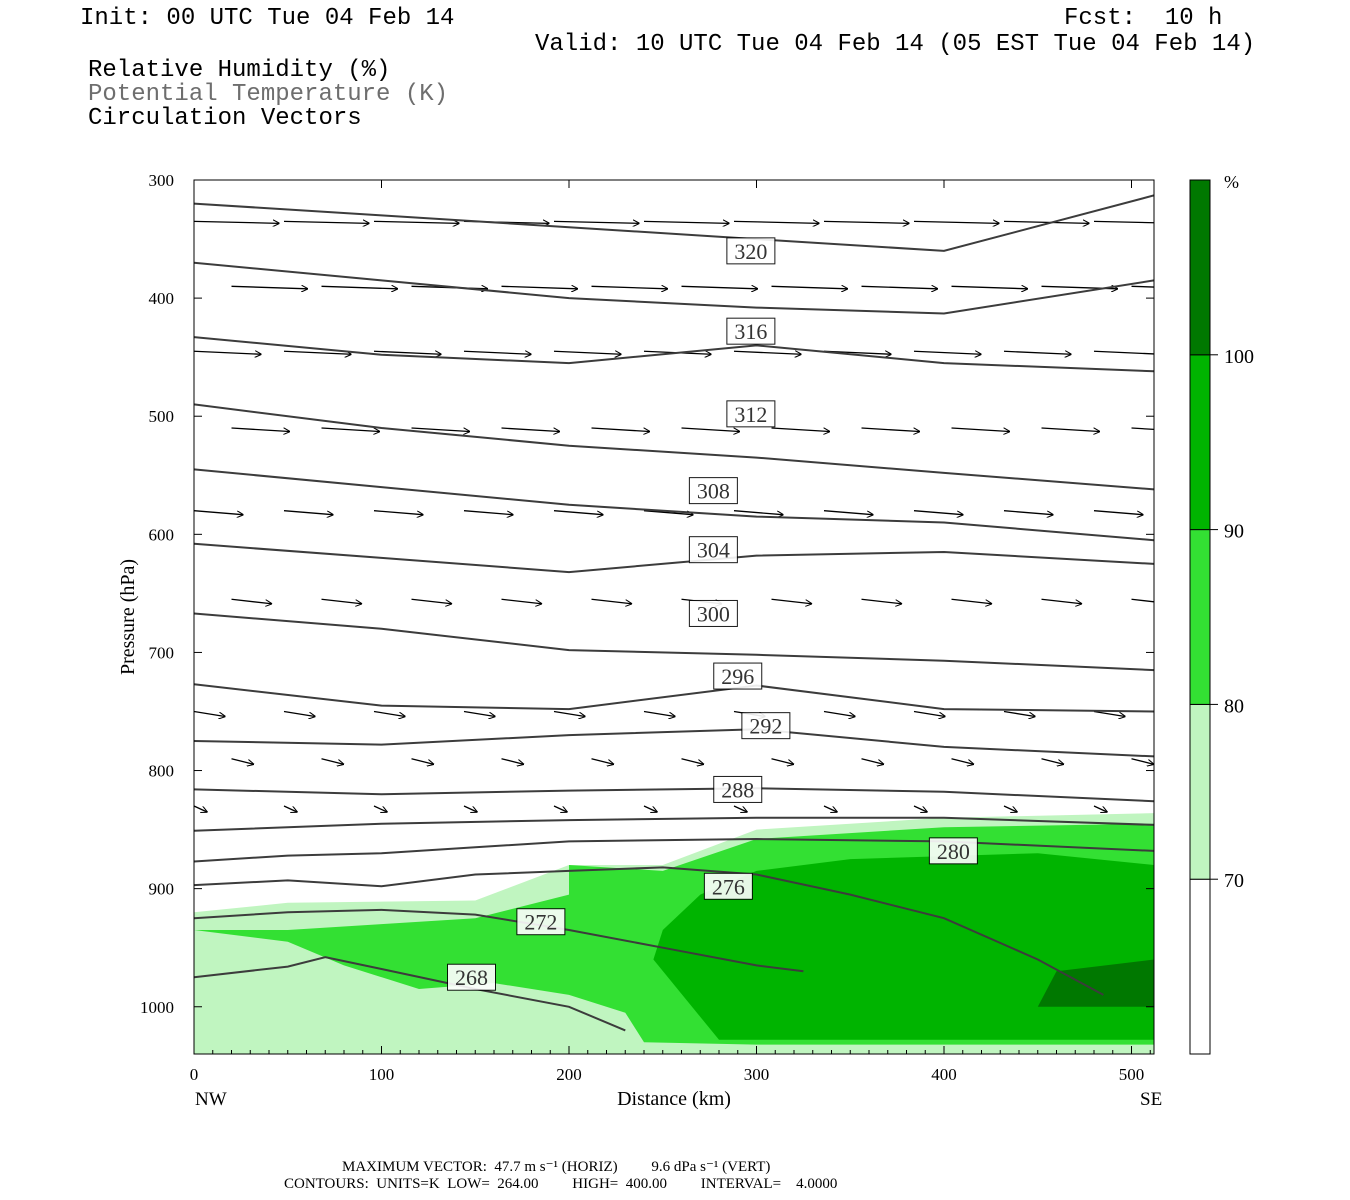 Image resolution: width=1350 pixels, height=1200 pixels. What do you see at coordinates (382, 1074) in the screenshot?
I see `x-tick-label: 100` at bounding box center [382, 1074].